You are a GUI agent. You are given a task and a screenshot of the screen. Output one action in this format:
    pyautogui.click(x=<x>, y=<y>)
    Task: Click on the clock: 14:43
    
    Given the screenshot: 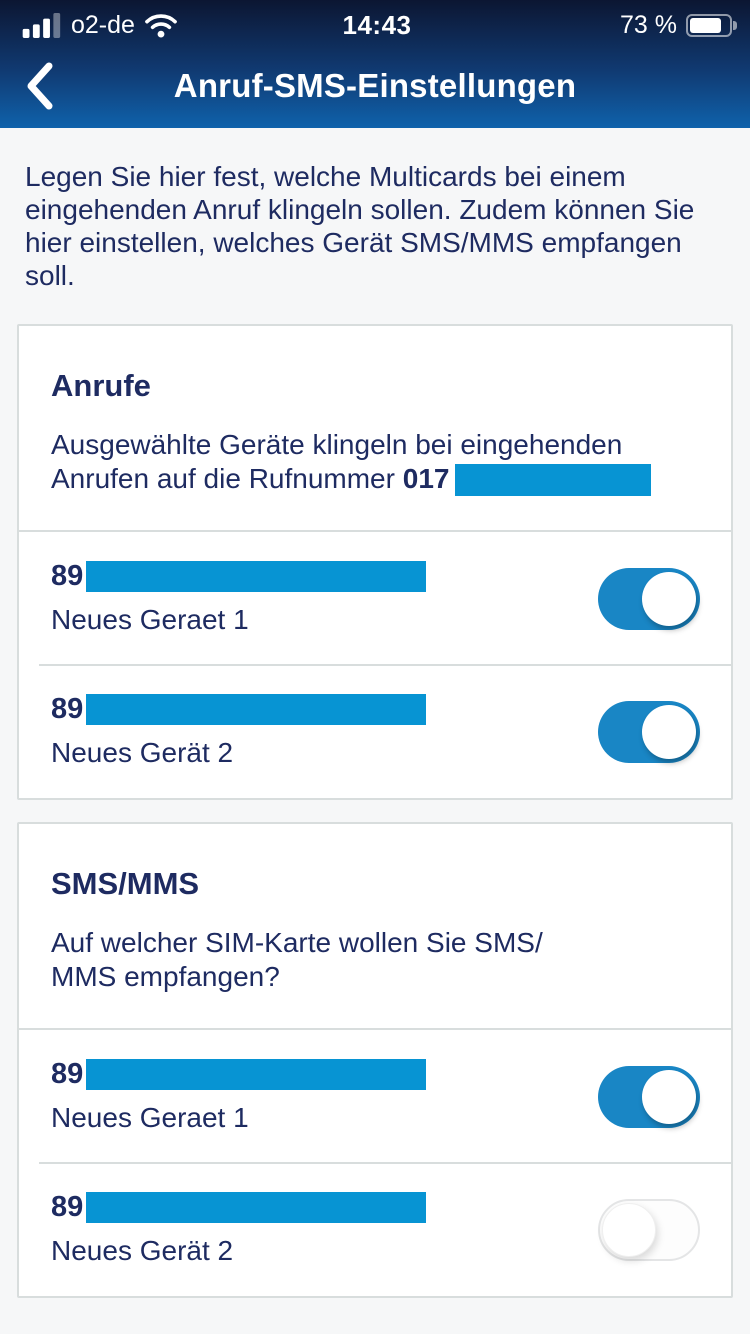 What is the action you would take?
    pyautogui.click(x=377, y=24)
    